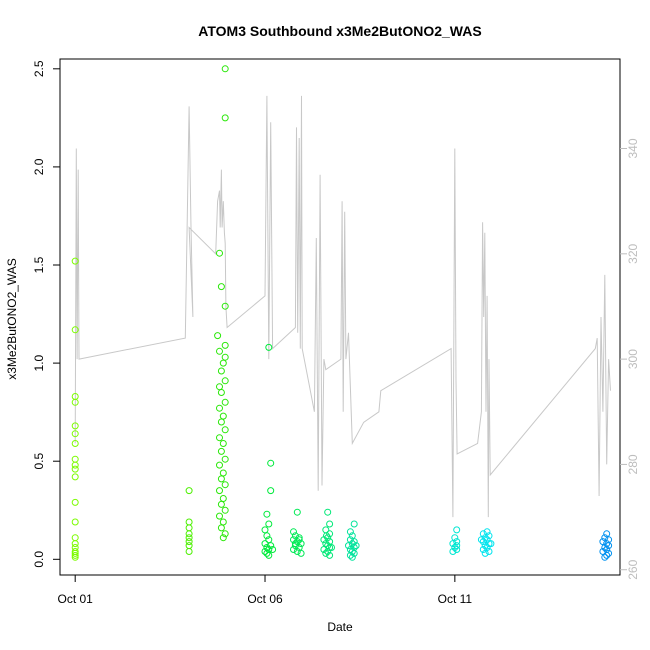  Describe the element at coordinates (39, 461) in the screenshot. I see `y-tick-label: 0.5` at that location.